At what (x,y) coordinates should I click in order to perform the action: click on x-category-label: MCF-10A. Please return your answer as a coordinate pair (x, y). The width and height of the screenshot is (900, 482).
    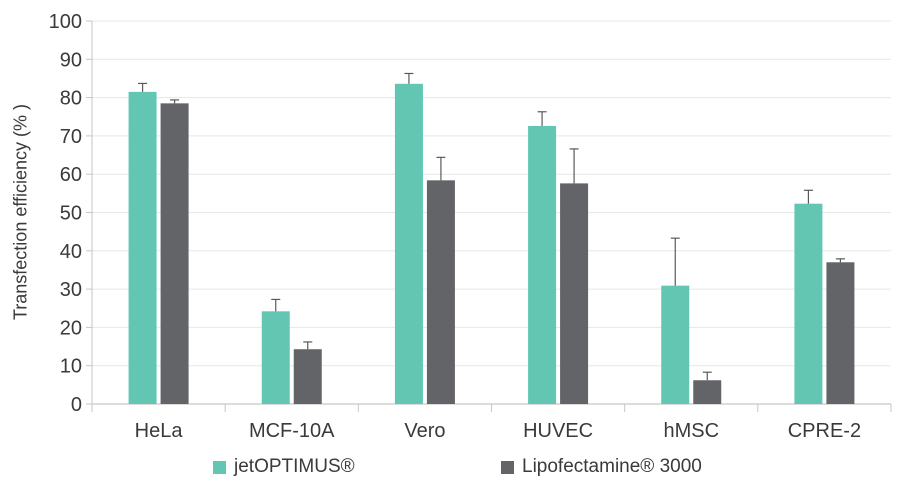
    Looking at the image, I should click on (292, 431).